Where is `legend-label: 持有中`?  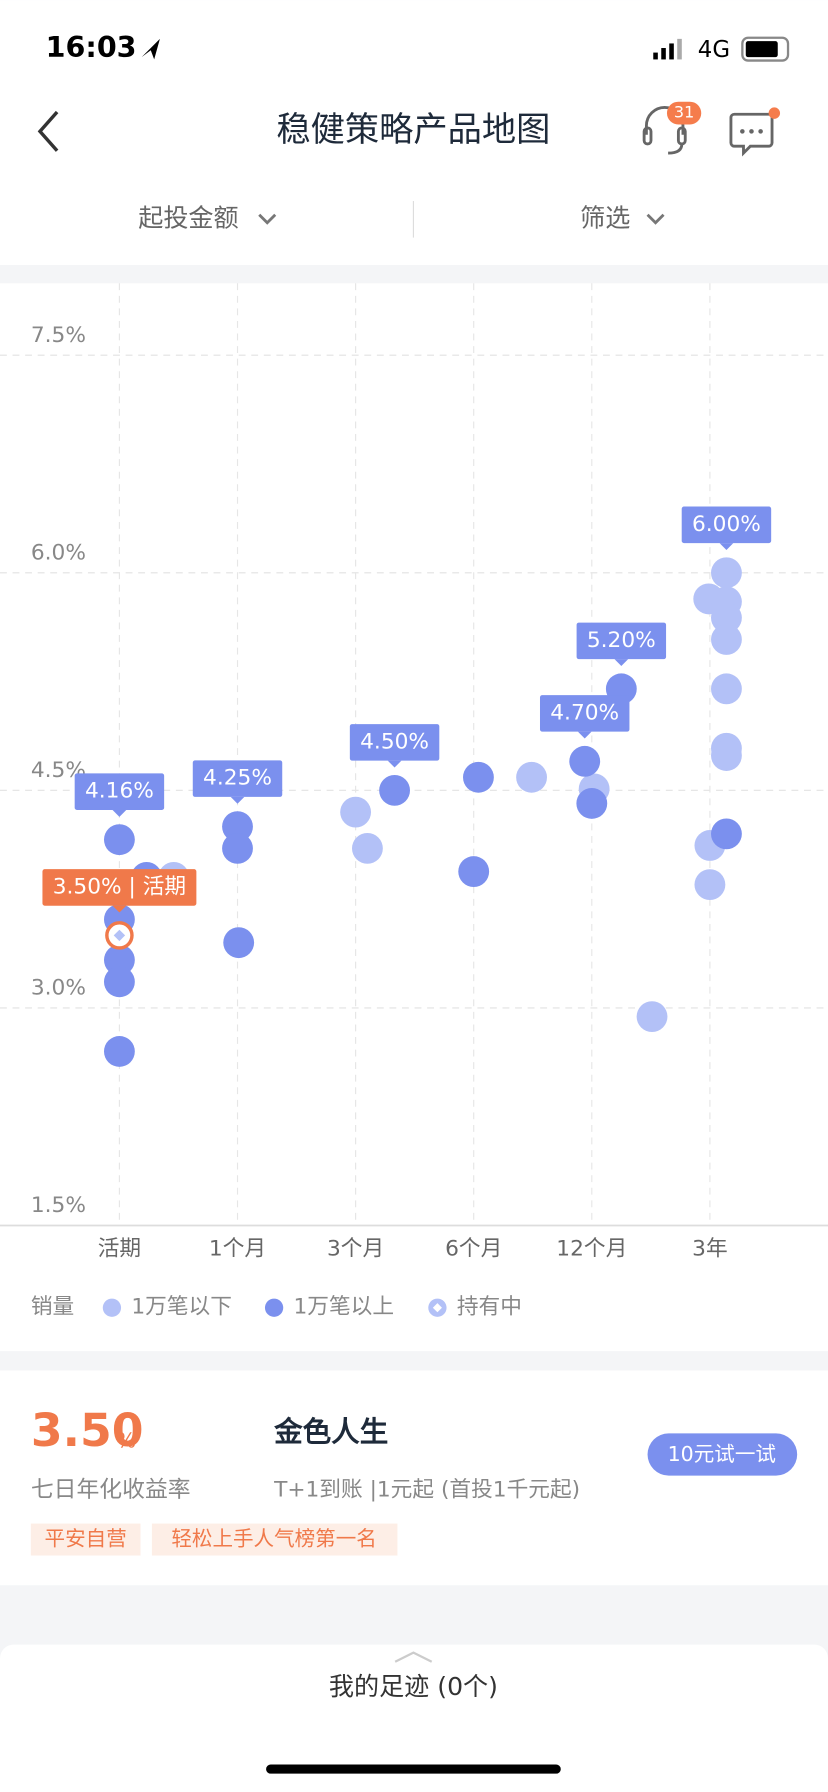 legend-label: 持有中 is located at coordinates (489, 1307).